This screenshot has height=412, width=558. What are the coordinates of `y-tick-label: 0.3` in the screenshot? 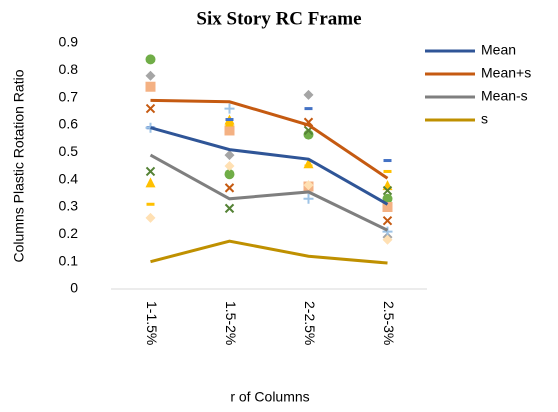 It's located at (69, 206).